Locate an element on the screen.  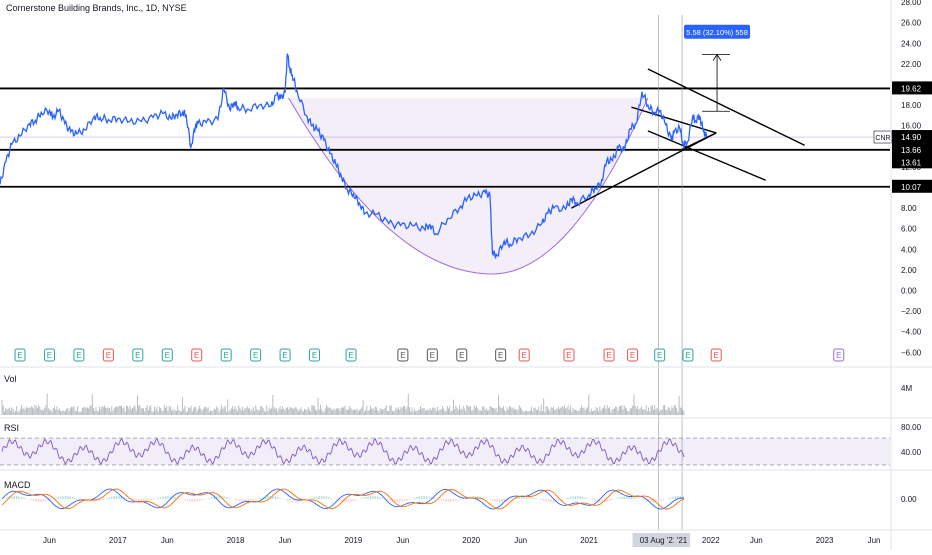
time-axis-label: 2023 is located at coordinates (825, 540).